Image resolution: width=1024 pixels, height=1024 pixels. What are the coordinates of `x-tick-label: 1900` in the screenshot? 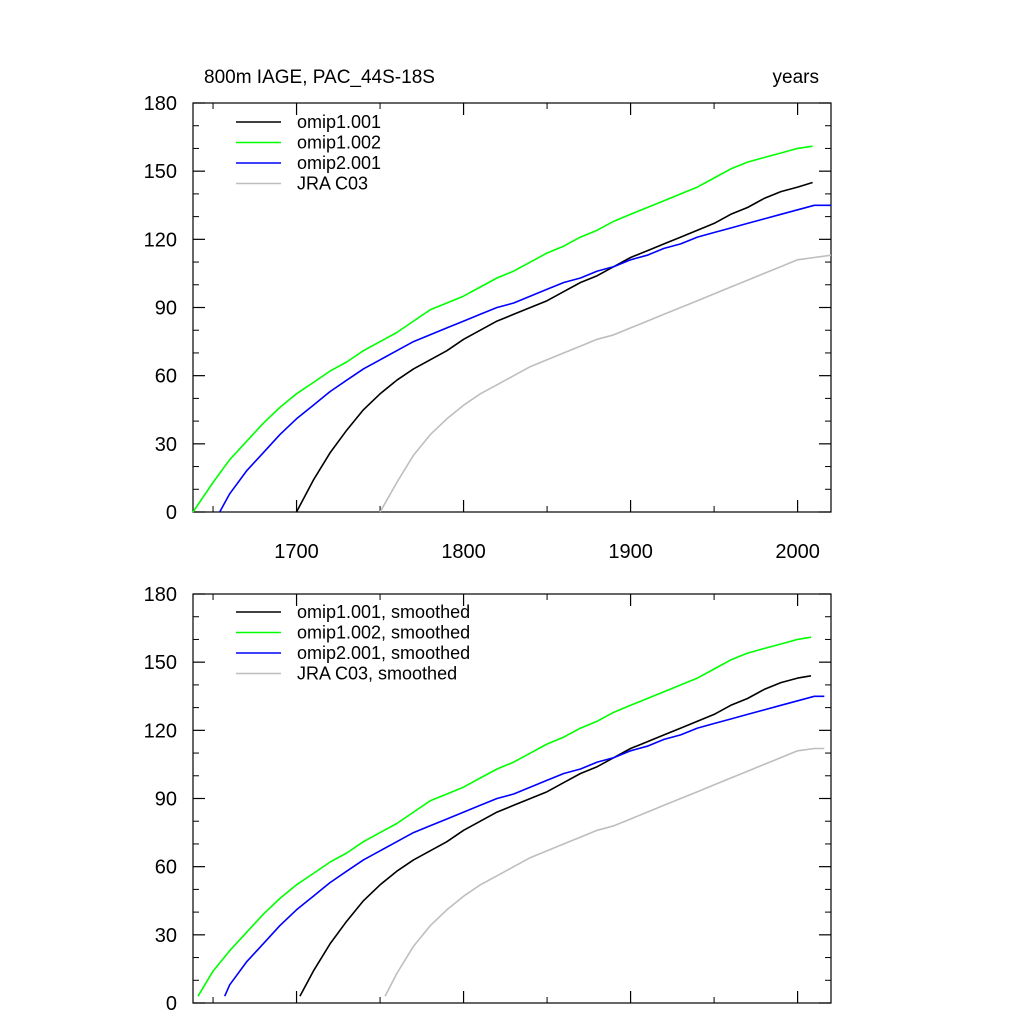 It's located at (630, 552).